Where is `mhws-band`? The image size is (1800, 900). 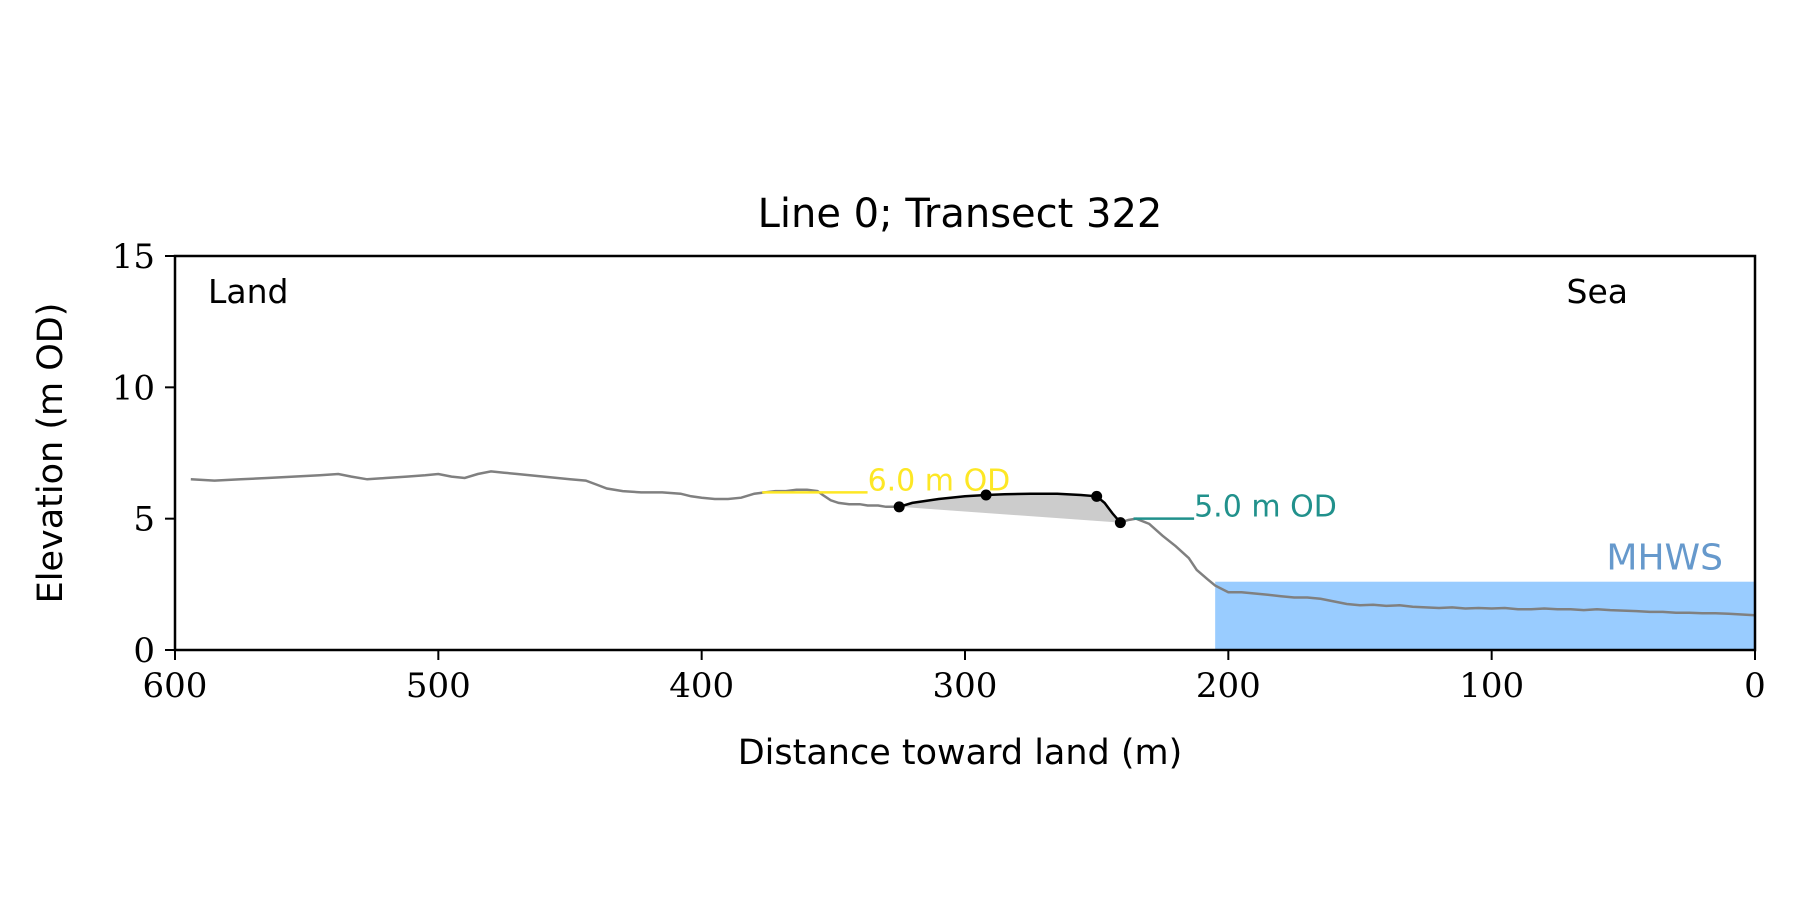
mhws-band is located at coordinates (1485, 615).